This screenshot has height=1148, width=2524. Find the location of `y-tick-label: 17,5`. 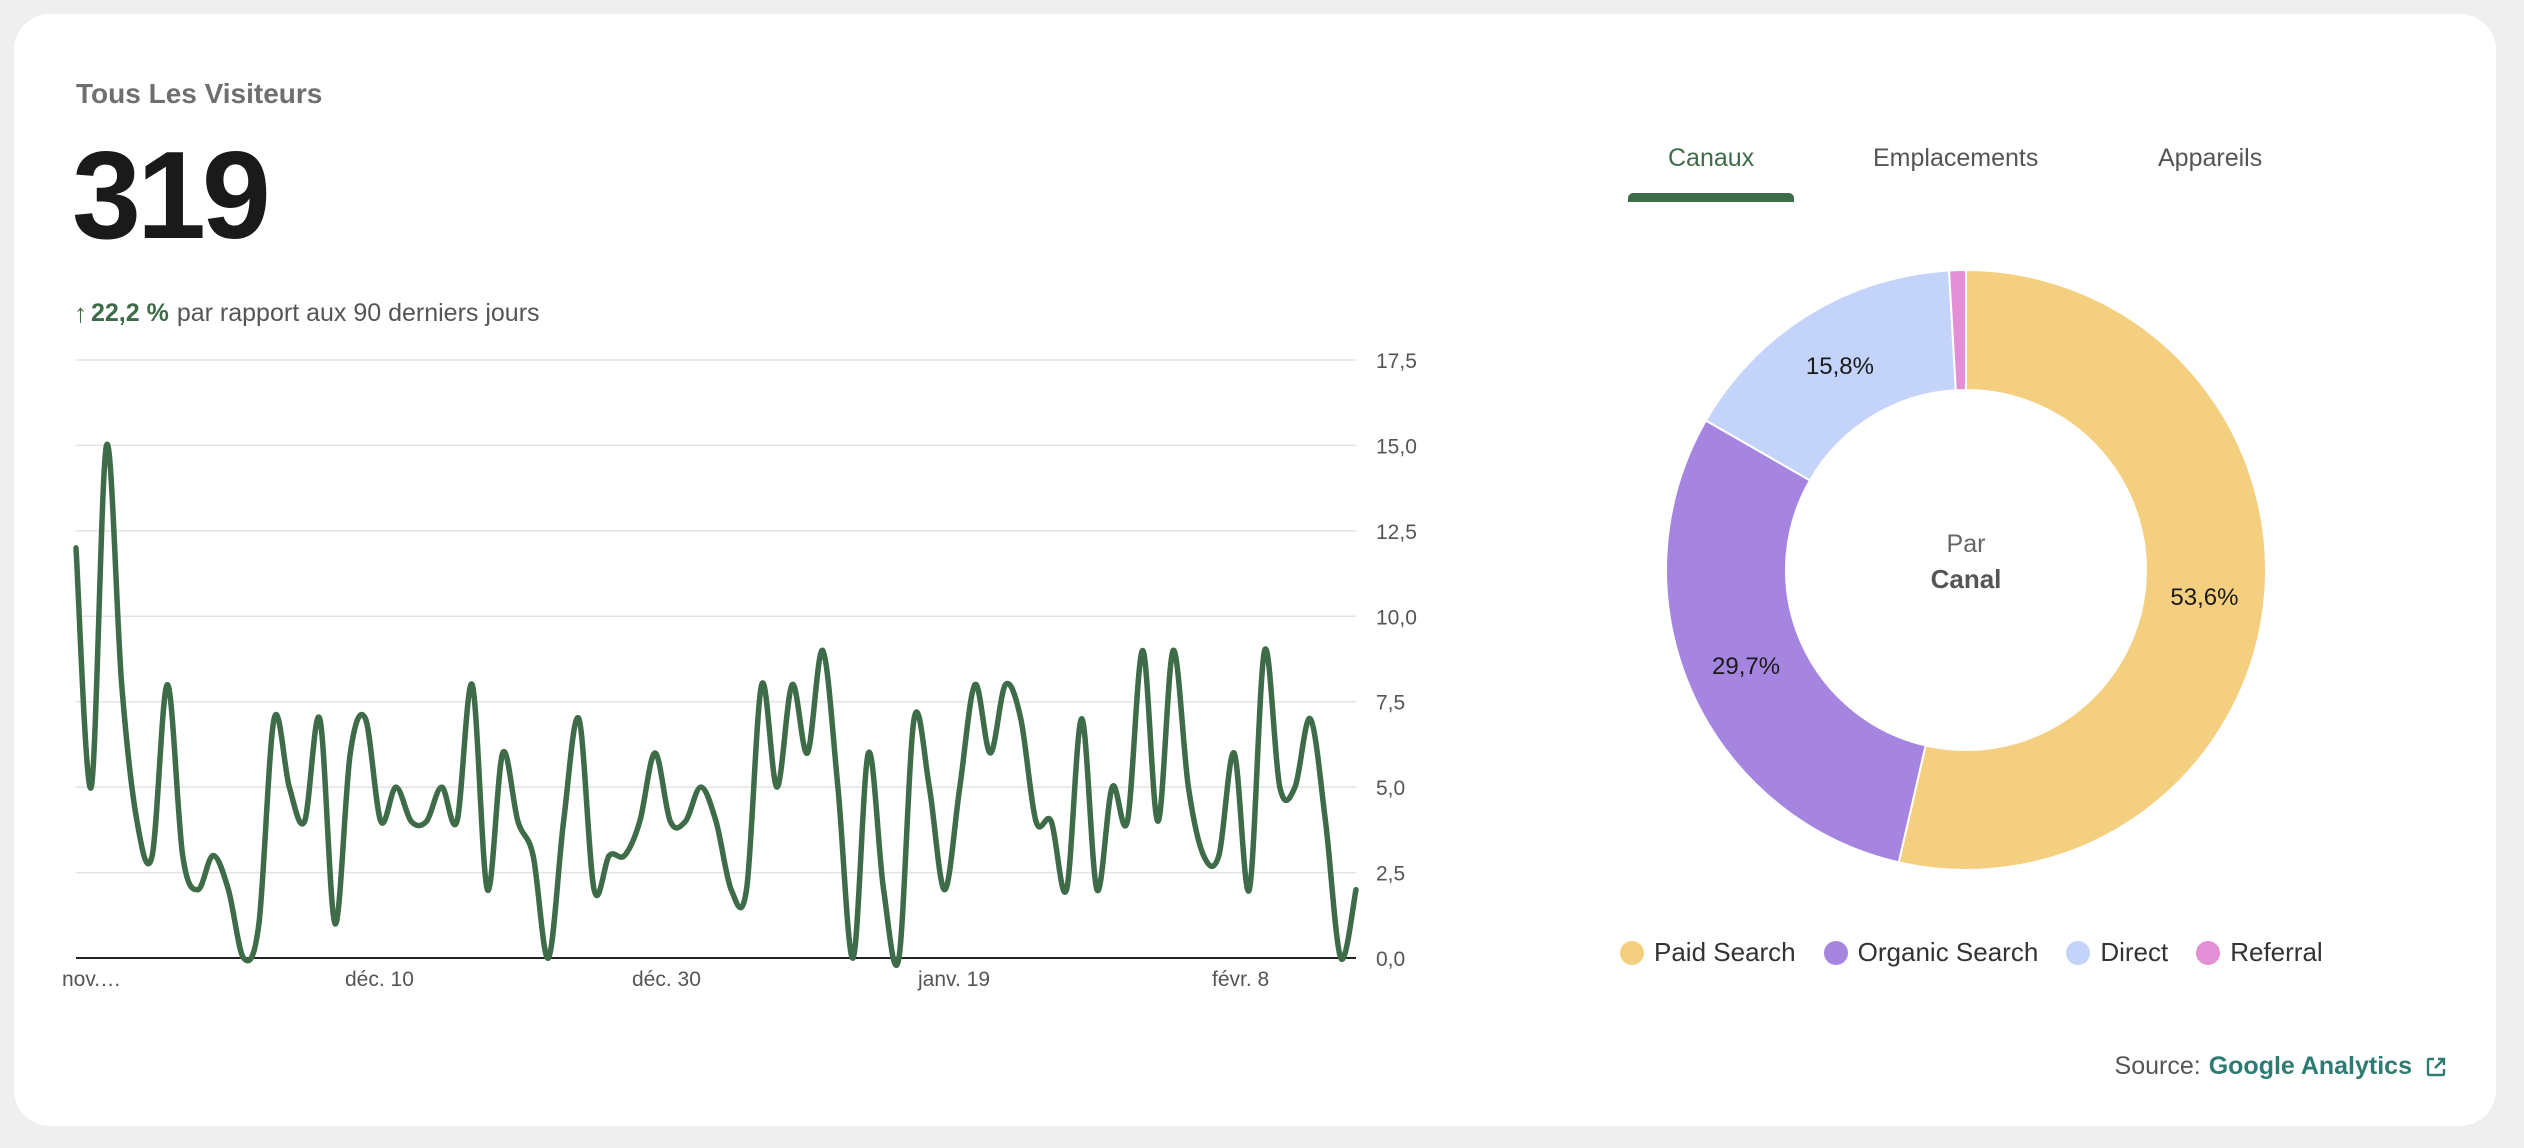

y-tick-label: 17,5 is located at coordinates (1396, 361).